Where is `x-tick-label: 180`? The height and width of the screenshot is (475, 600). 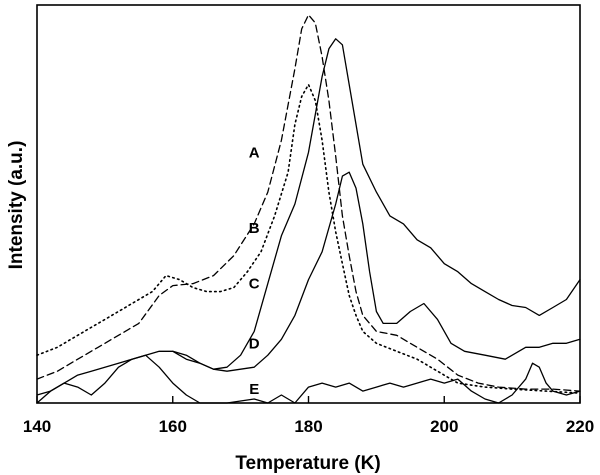
x-tick-label: 180 is located at coordinates (308, 426).